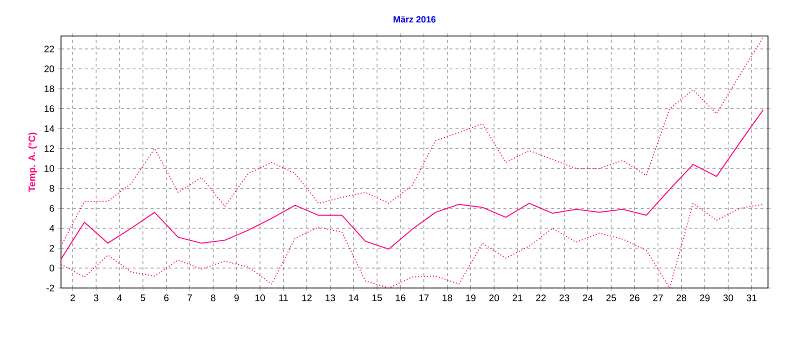 The height and width of the screenshot is (337, 792). I want to click on y-tick-label: 20, so click(49, 69).